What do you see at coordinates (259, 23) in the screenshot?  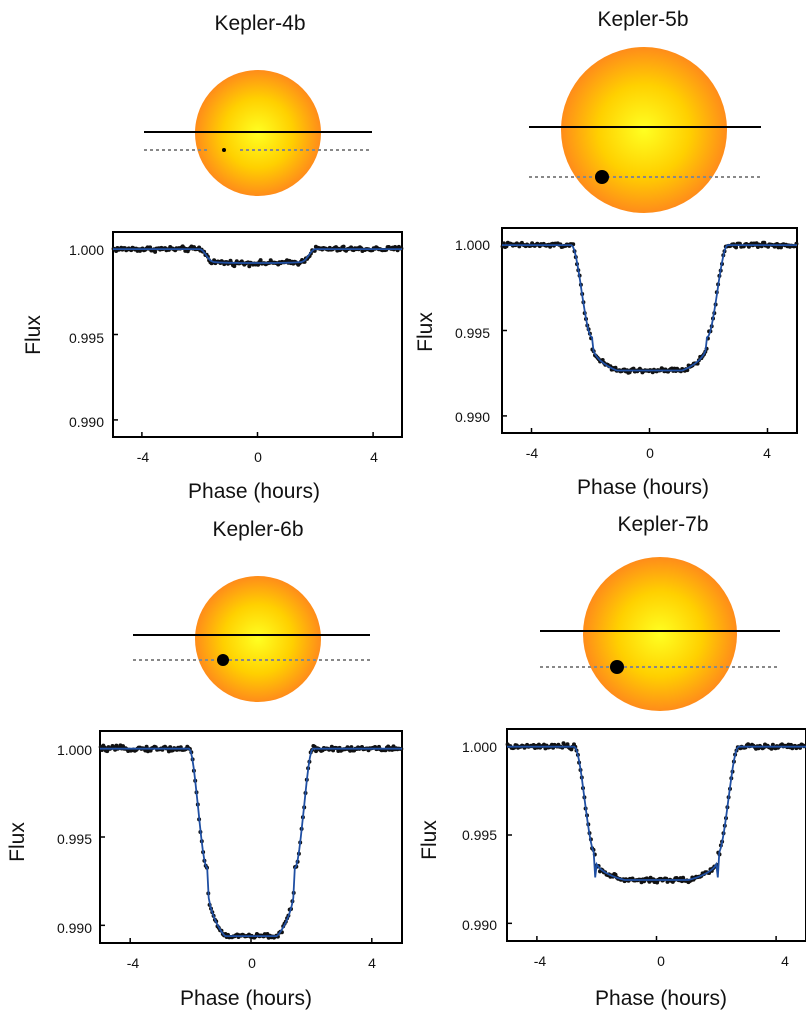 I see `panel-title: Kepler-4b` at bounding box center [259, 23].